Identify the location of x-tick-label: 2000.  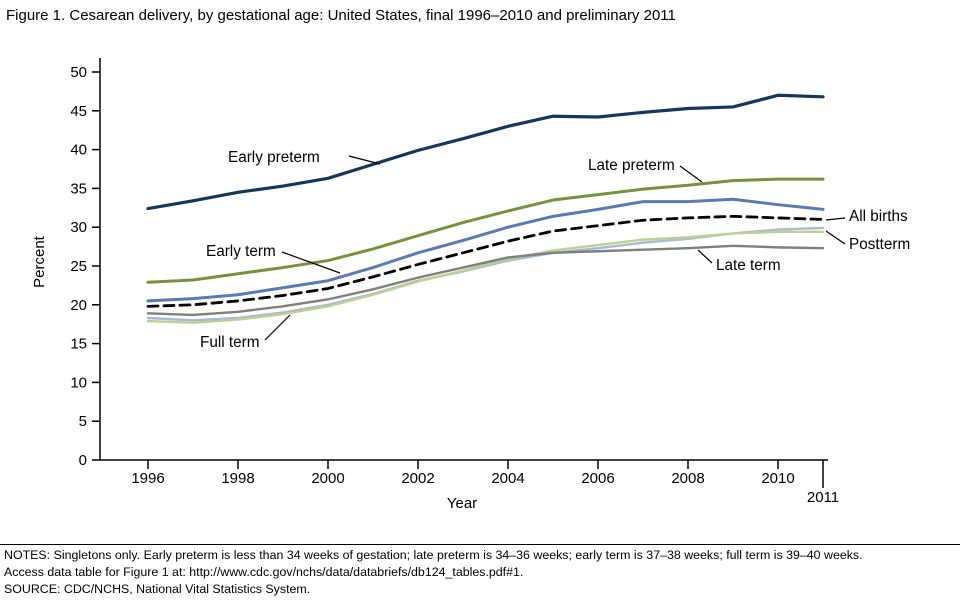
(327, 478).